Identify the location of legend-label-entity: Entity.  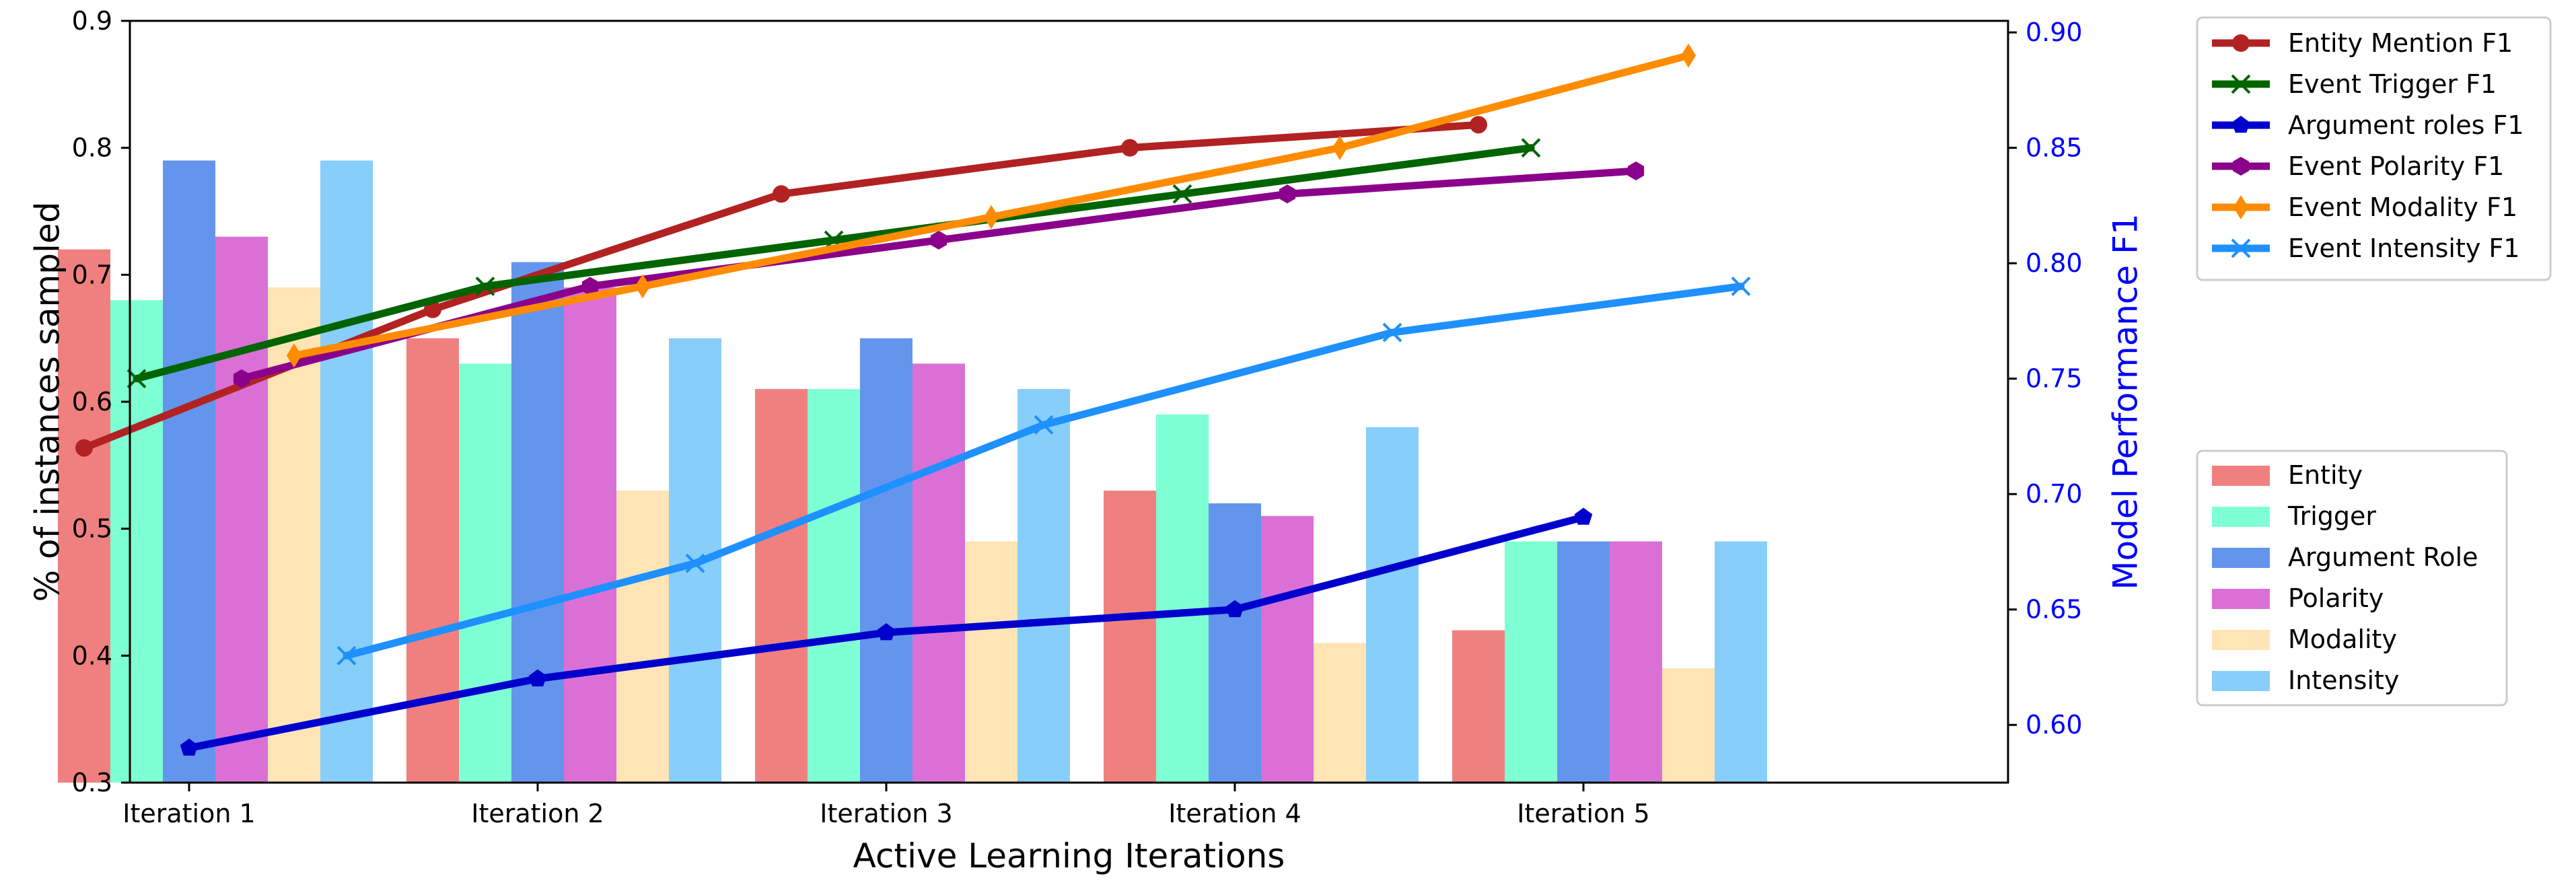
(2325, 475).